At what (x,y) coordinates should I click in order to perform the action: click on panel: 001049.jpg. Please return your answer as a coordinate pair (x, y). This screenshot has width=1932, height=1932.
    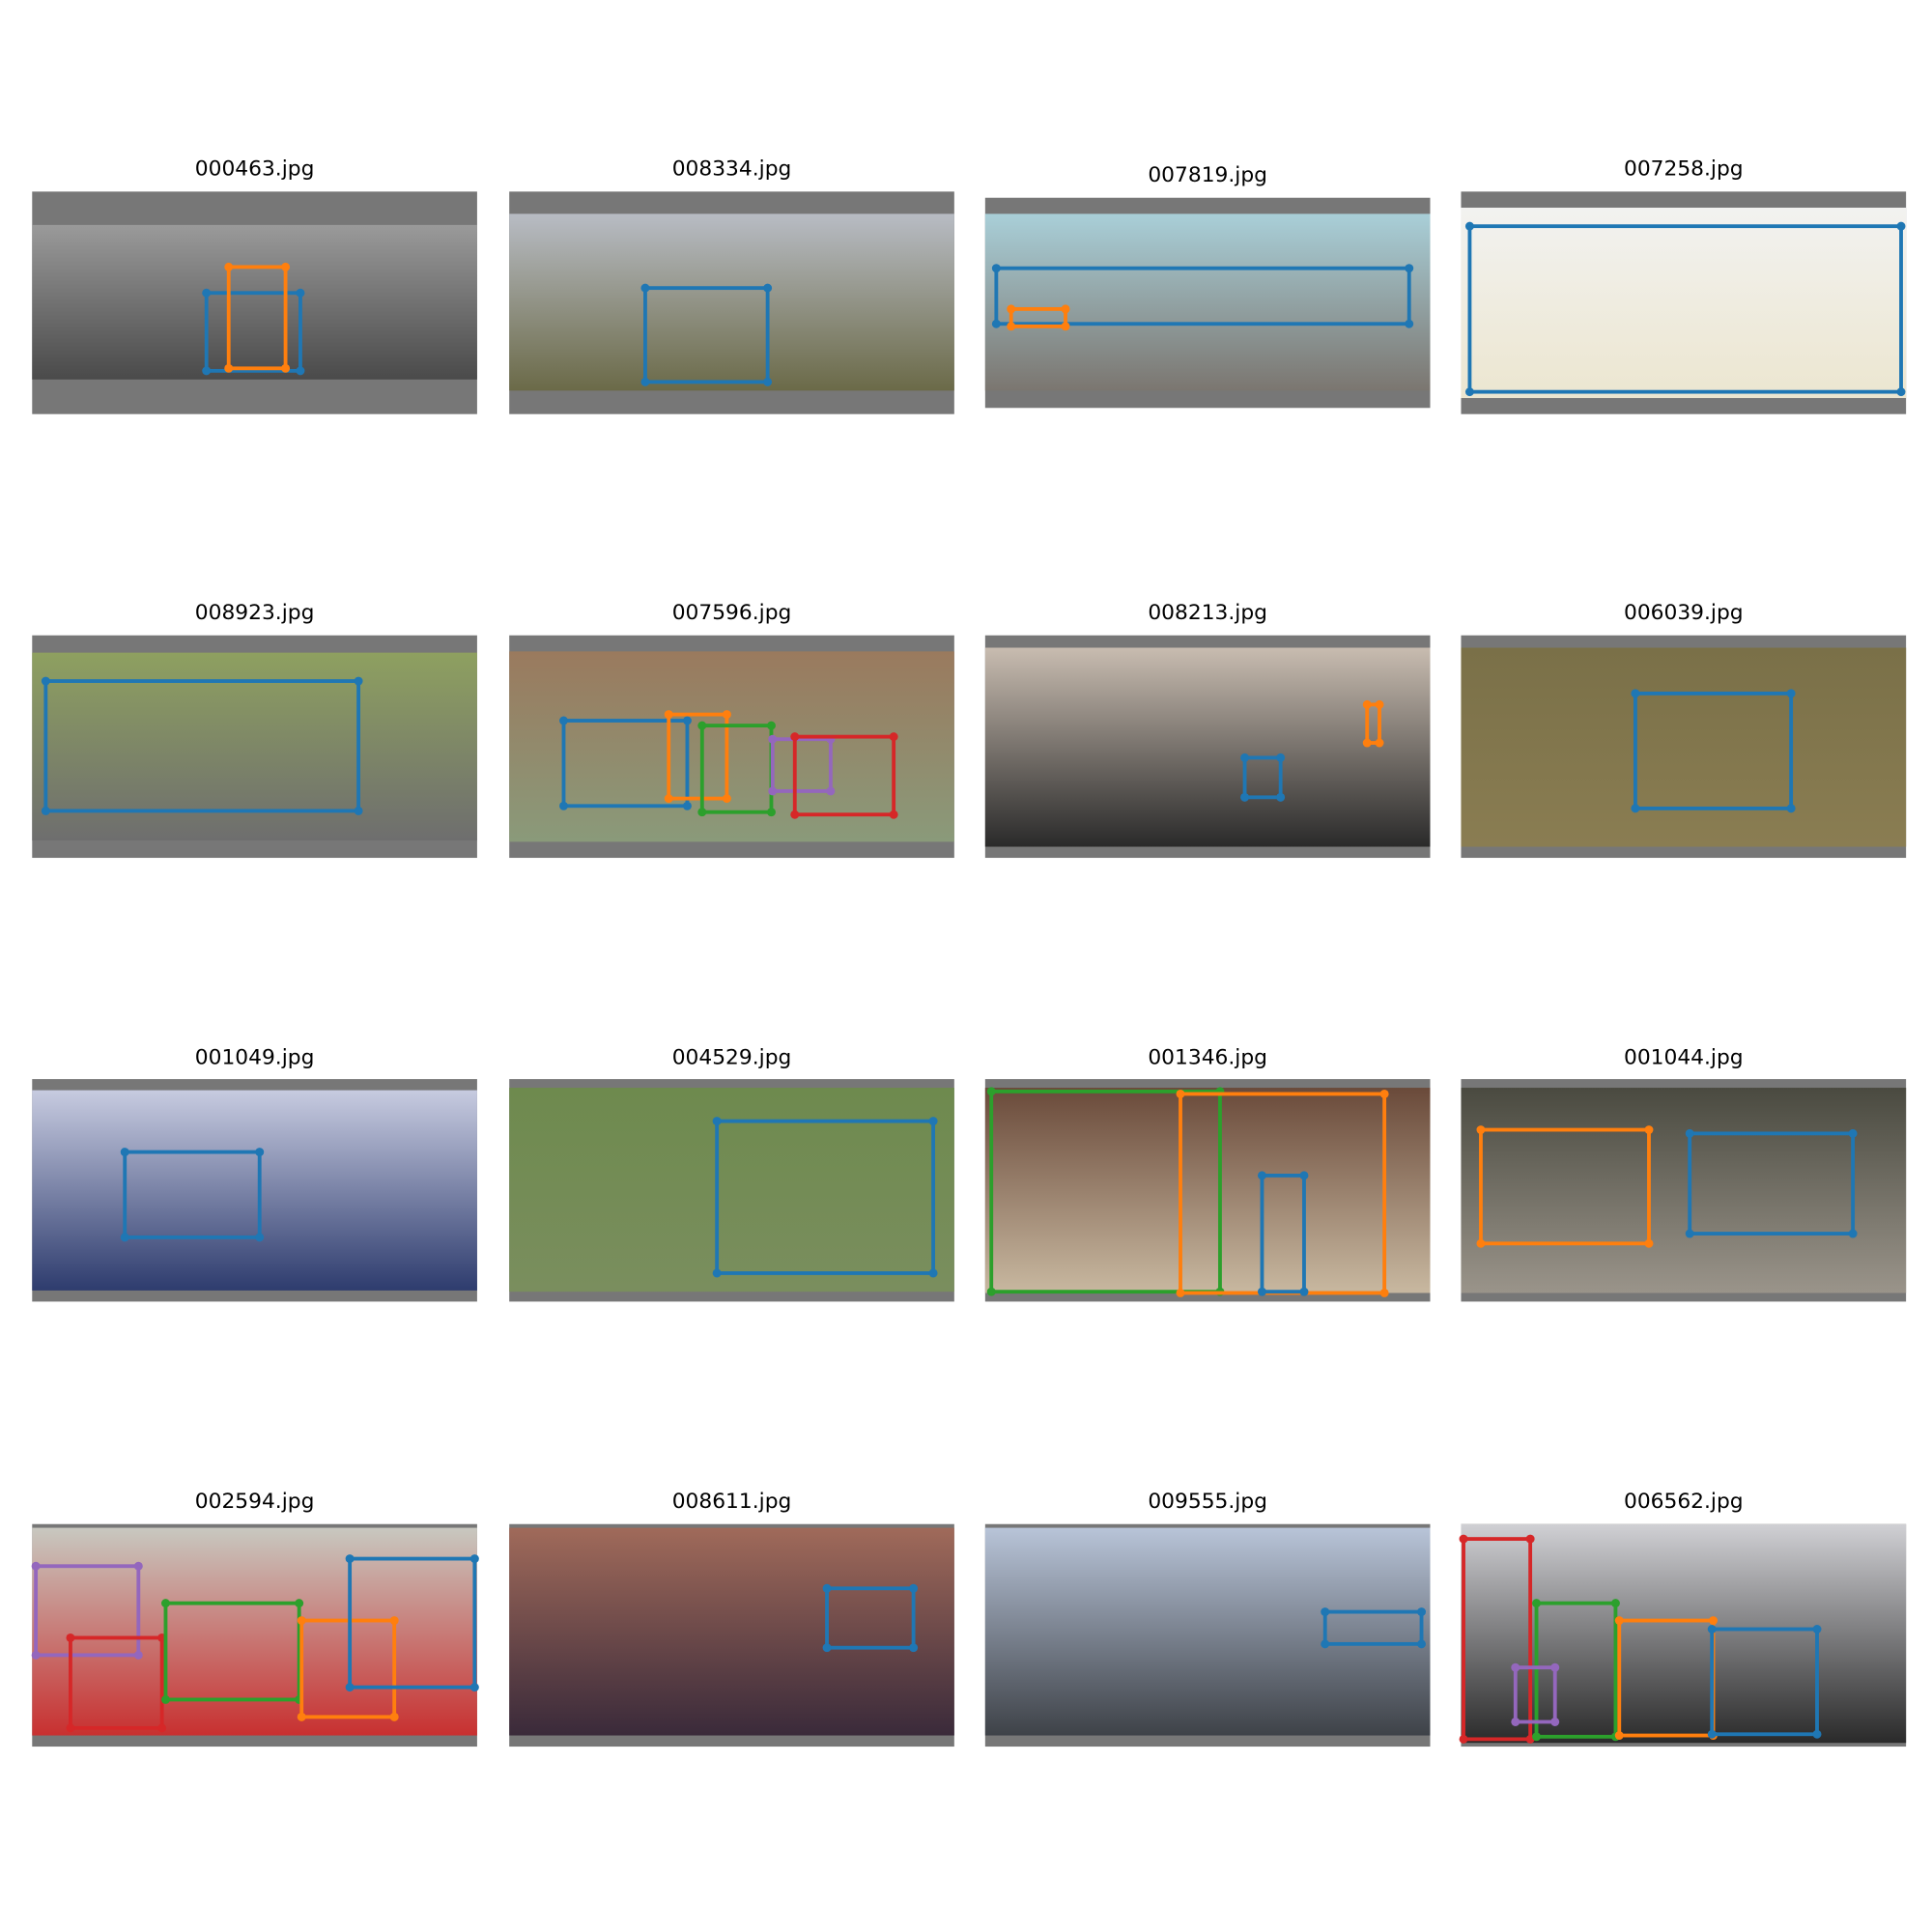
    Looking at the image, I should click on (254, 1174).